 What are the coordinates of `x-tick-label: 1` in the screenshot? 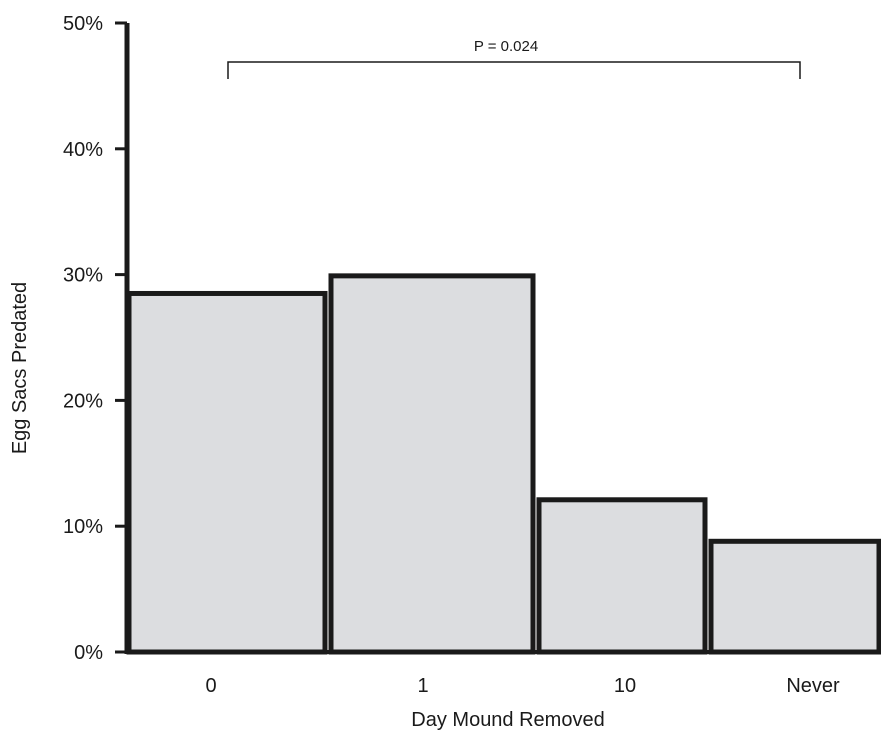 It's located at (422, 686).